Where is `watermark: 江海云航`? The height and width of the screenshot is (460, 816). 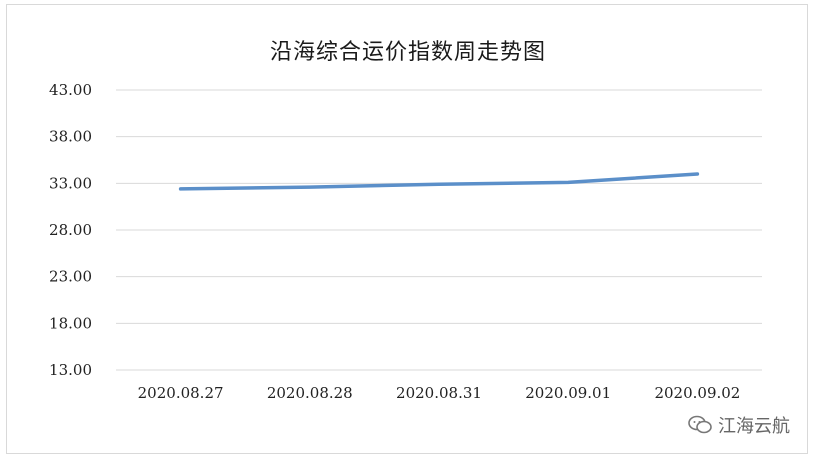 watermark: 江海云航 is located at coordinates (739, 425).